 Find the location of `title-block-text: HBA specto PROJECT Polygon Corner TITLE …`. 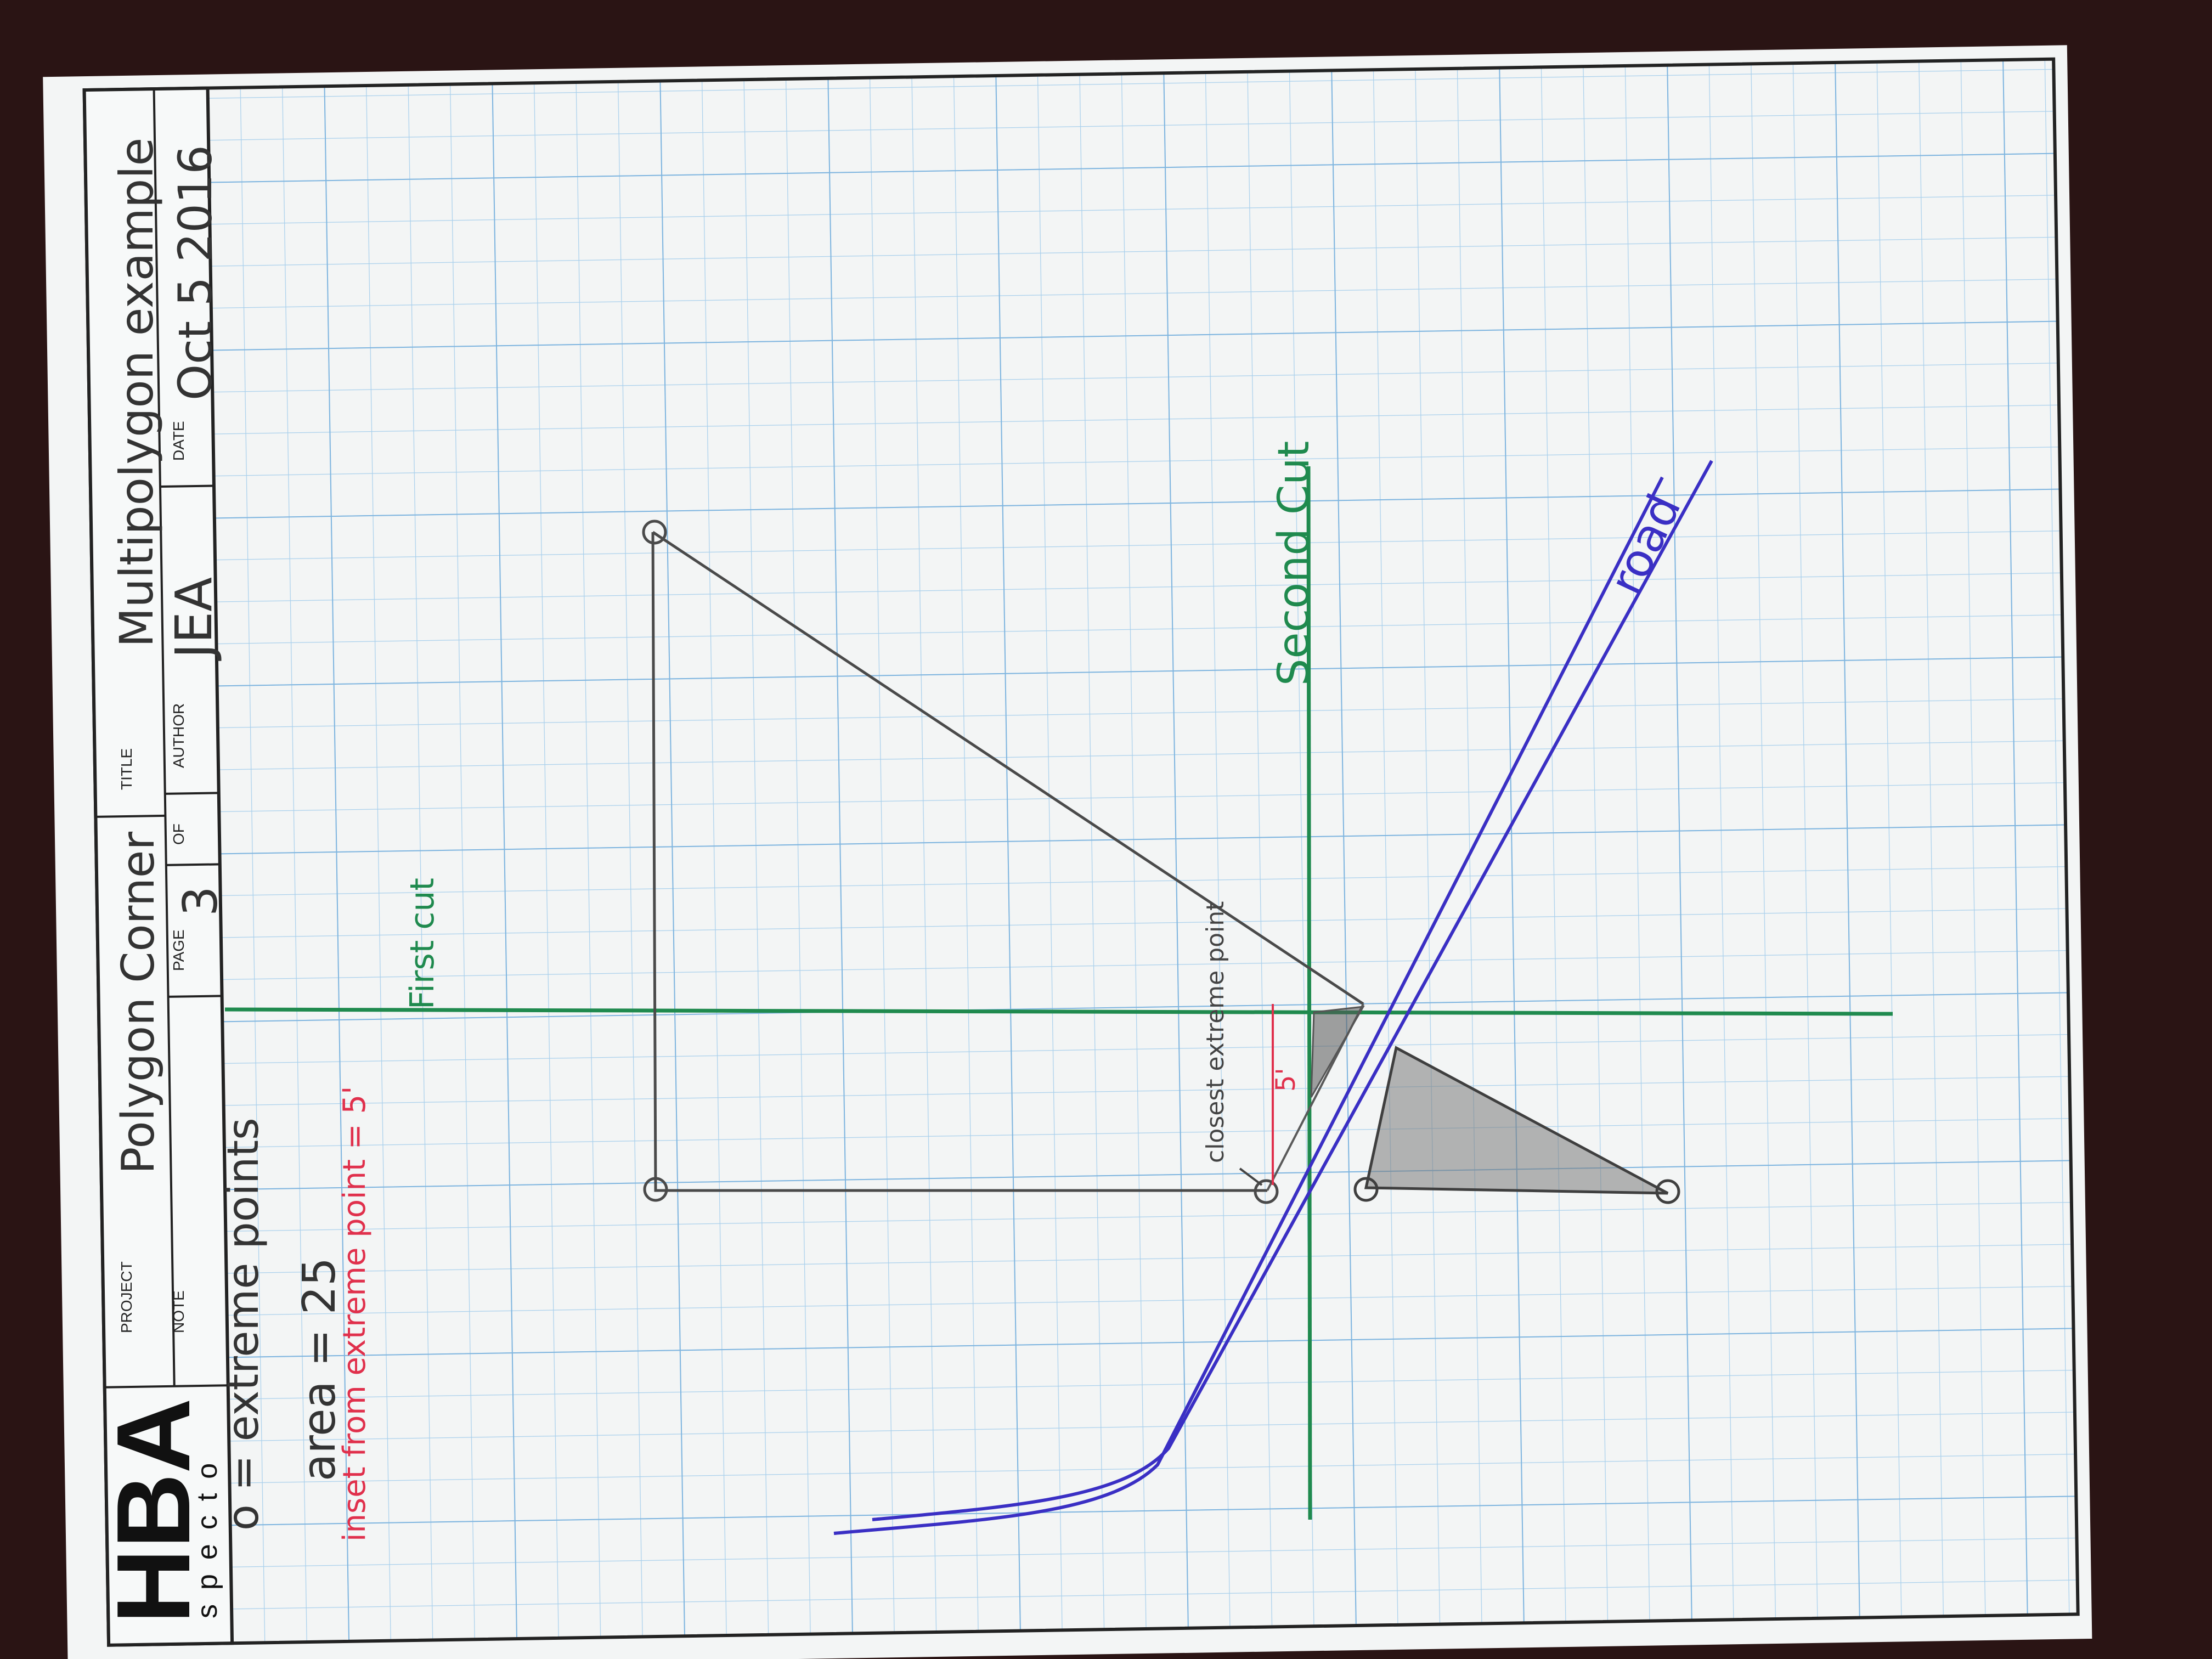

title-block-text: HBA specto PROJECT Polygon Corner TITLE … is located at coordinates (161, 881).